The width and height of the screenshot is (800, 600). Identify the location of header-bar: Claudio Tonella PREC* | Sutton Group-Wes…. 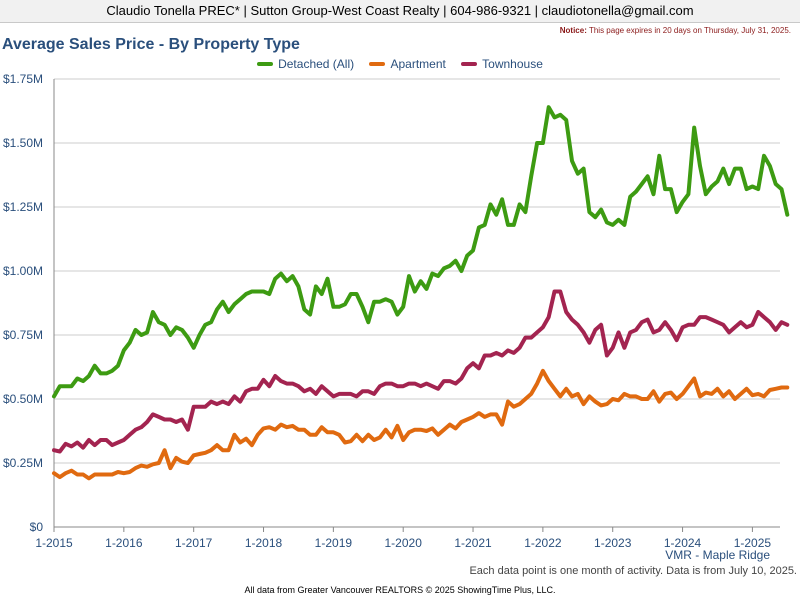
(400, 11).